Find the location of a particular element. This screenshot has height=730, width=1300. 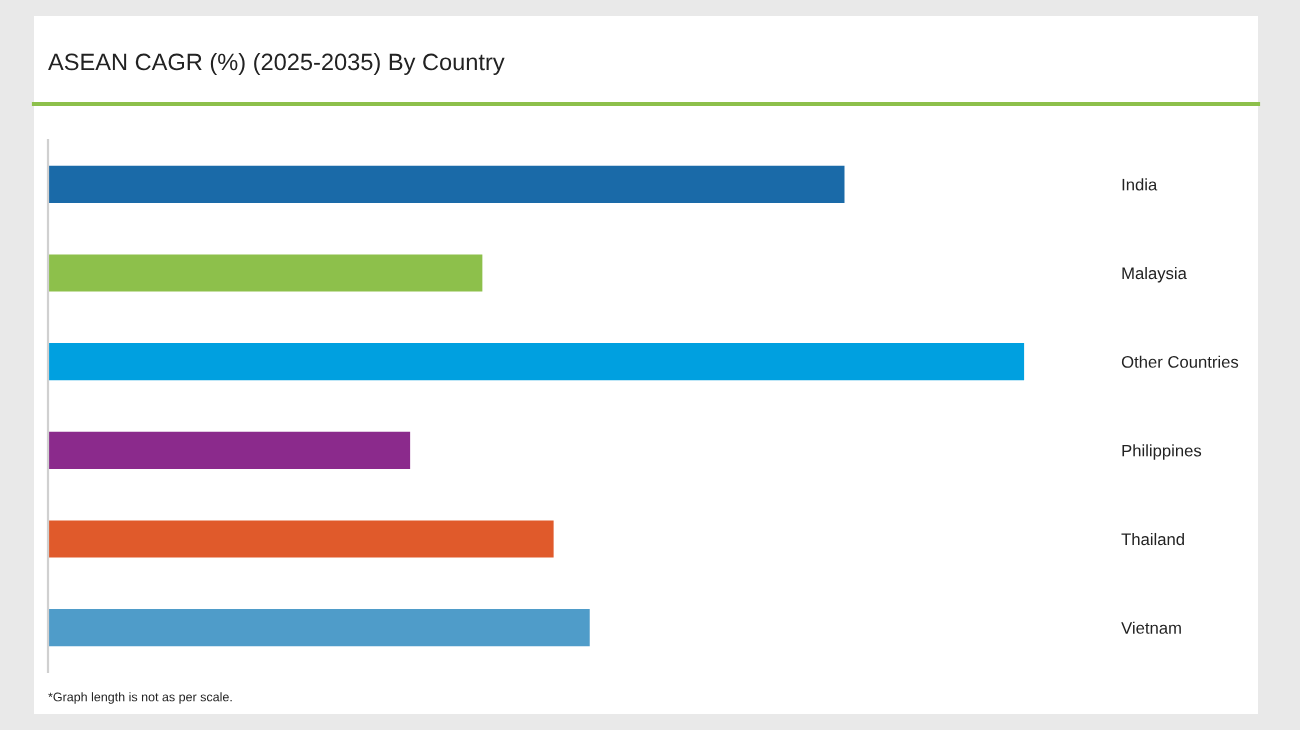

chart-title: ASEAN CAGR (%) (2025-2035) By Country is located at coordinates (276, 64).